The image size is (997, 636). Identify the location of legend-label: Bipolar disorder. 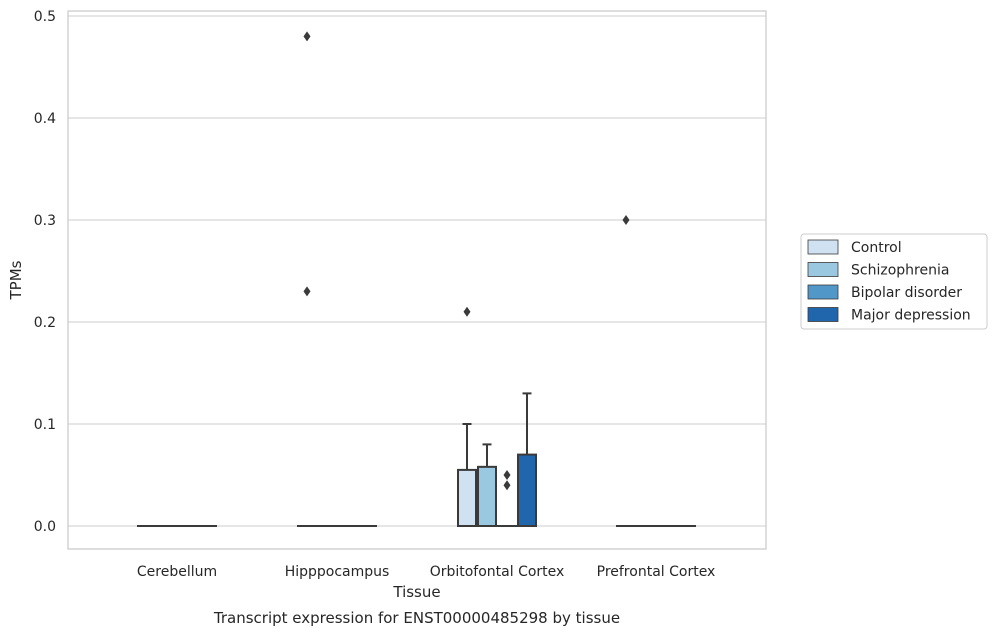
(906, 293).